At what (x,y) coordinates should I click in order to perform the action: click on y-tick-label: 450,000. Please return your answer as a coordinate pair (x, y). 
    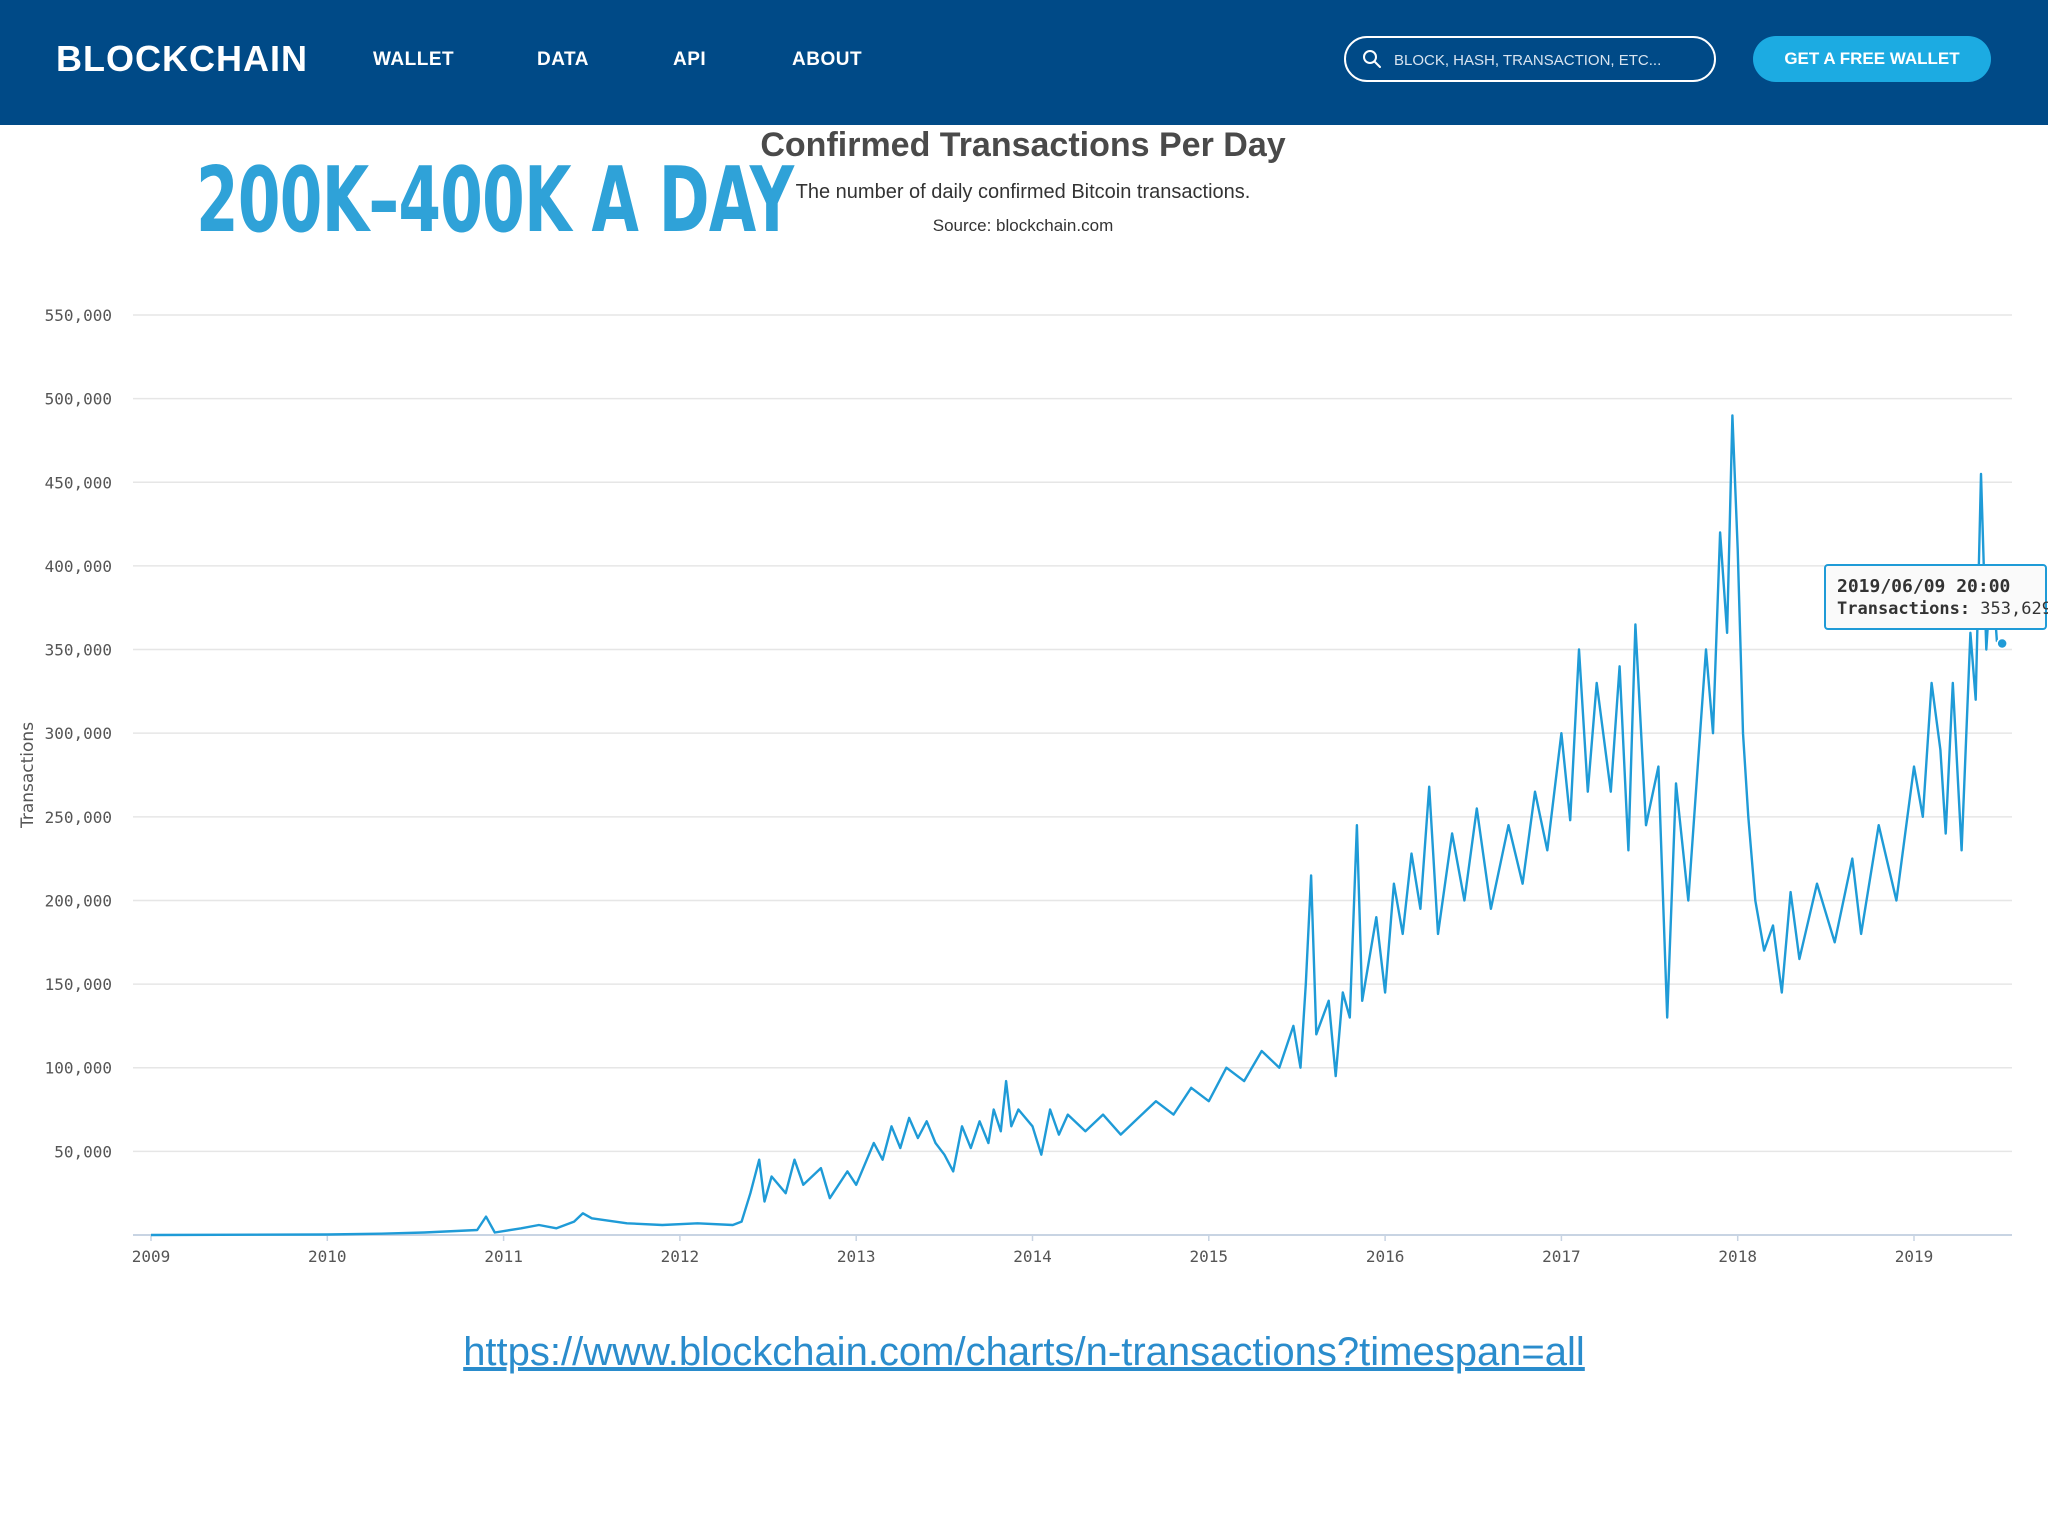
    Looking at the image, I should click on (78, 482).